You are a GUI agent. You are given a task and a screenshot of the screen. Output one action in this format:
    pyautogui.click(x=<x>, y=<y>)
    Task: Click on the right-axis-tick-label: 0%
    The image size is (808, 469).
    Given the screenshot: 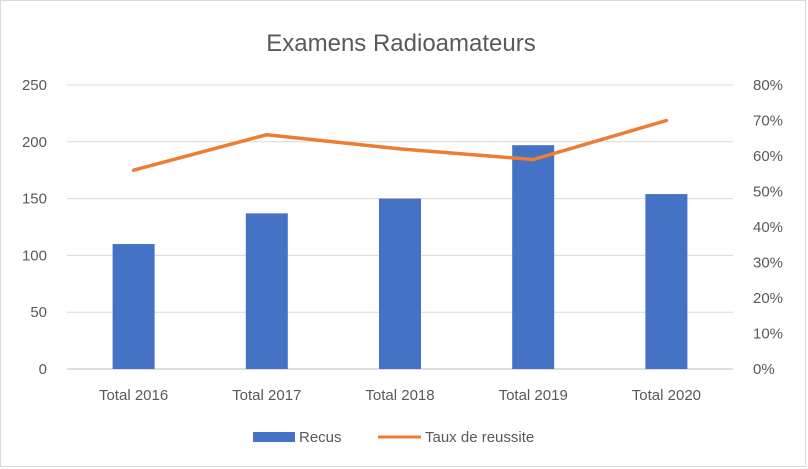 What is the action you would take?
    pyautogui.click(x=764, y=369)
    